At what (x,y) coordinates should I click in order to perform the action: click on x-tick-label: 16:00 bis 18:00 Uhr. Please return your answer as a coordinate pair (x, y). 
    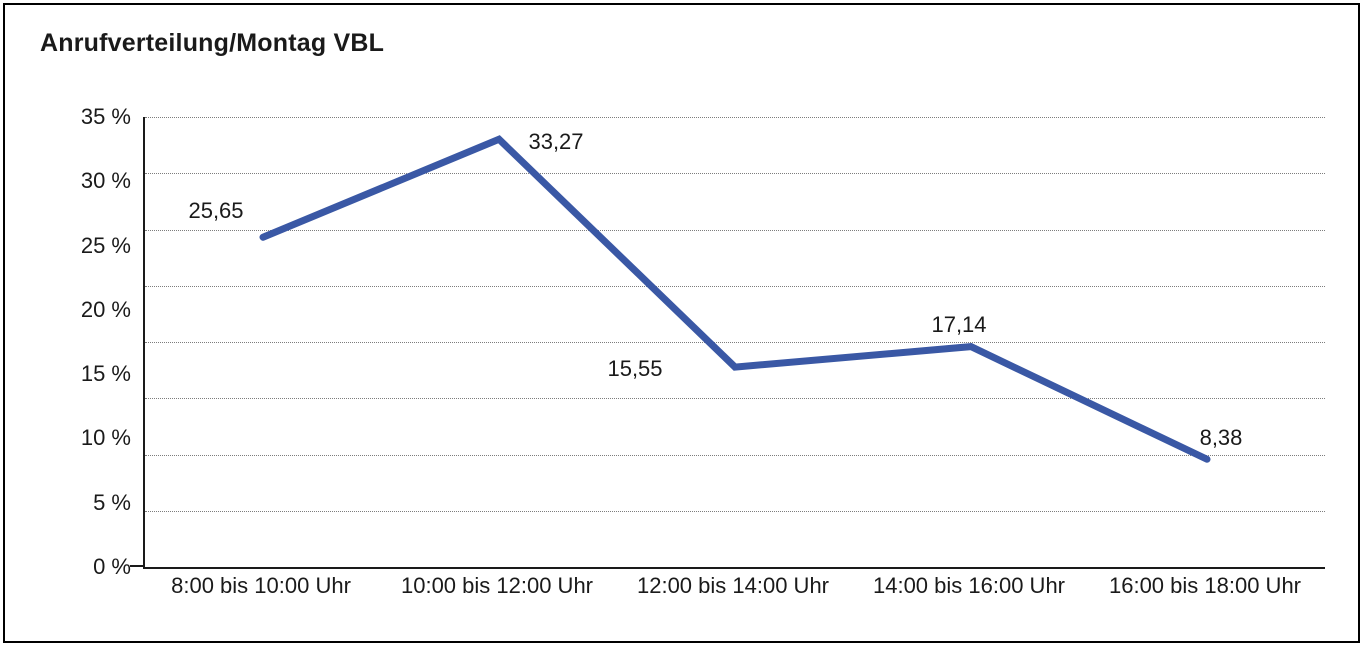
    Looking at the image, I should click on (1205, 585).